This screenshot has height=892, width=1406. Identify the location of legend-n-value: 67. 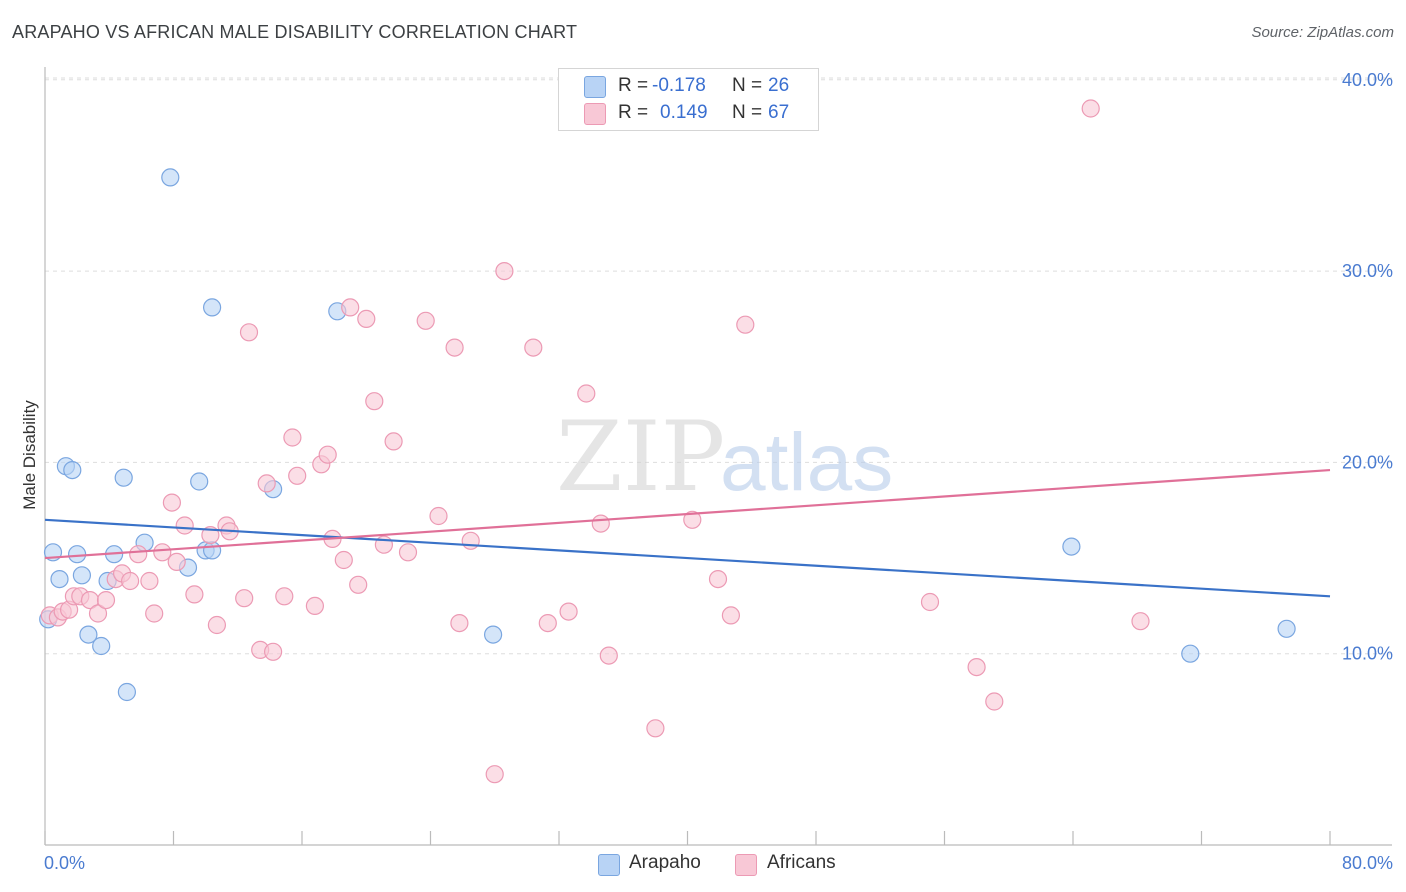
(779, 112).